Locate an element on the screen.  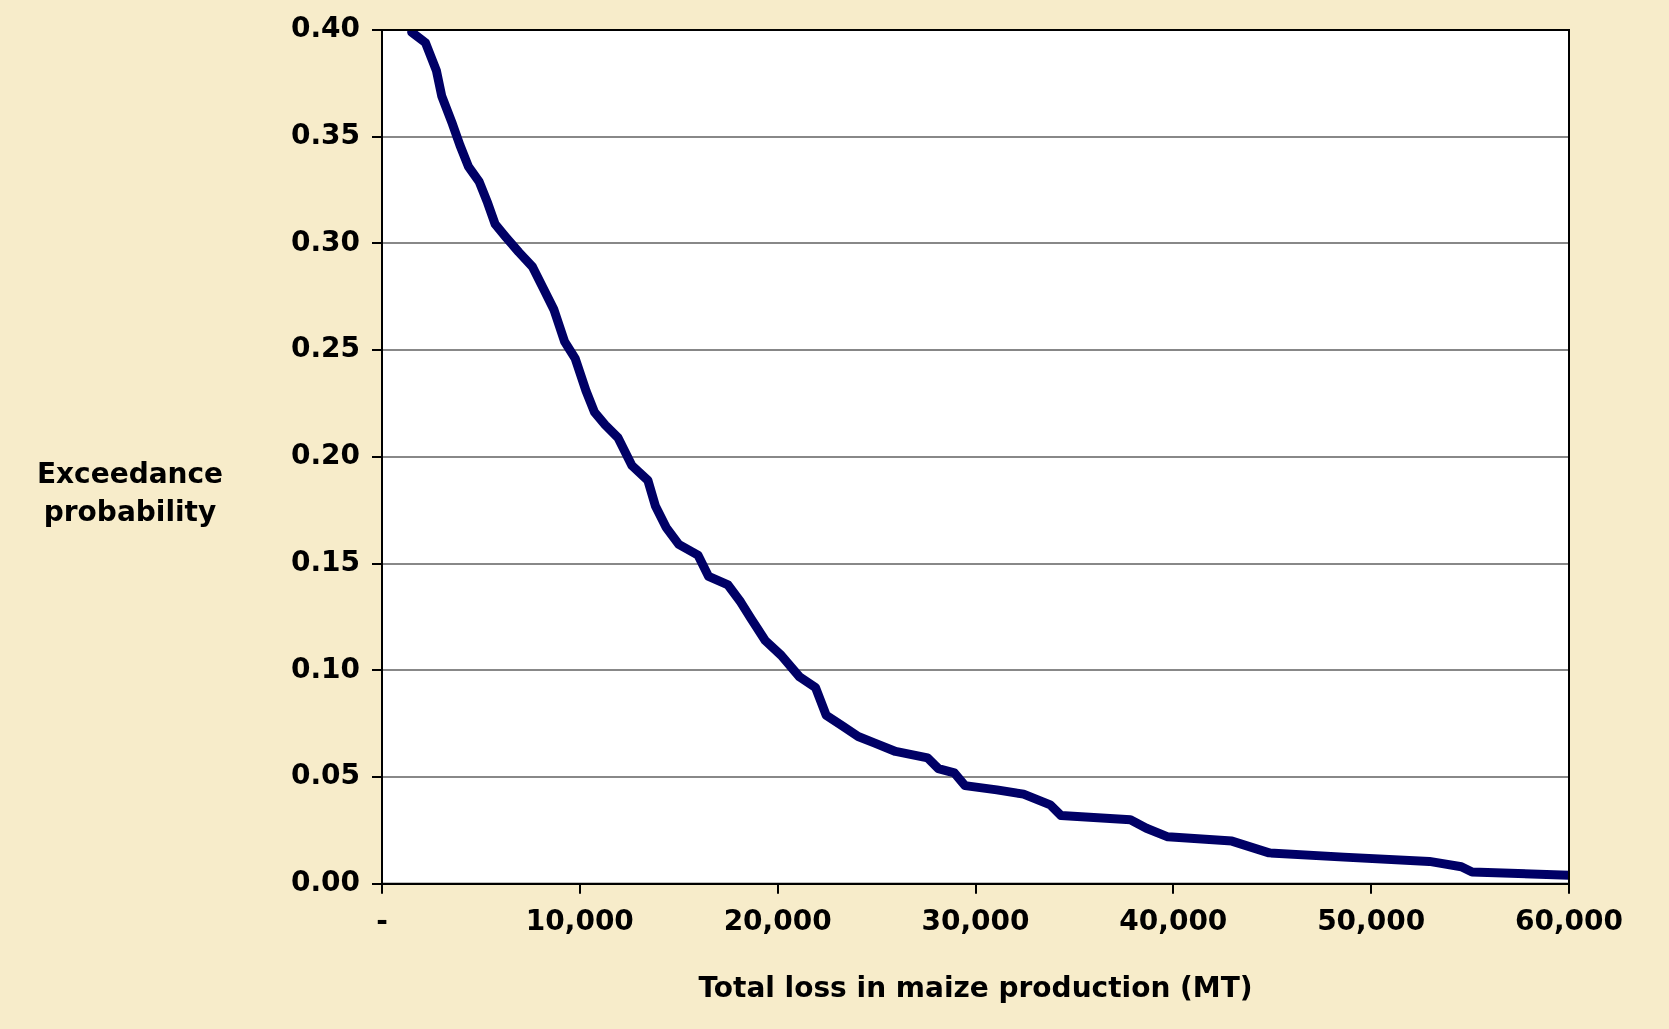
y-tick-label: 0.10 is located at coordinates (325, 668).